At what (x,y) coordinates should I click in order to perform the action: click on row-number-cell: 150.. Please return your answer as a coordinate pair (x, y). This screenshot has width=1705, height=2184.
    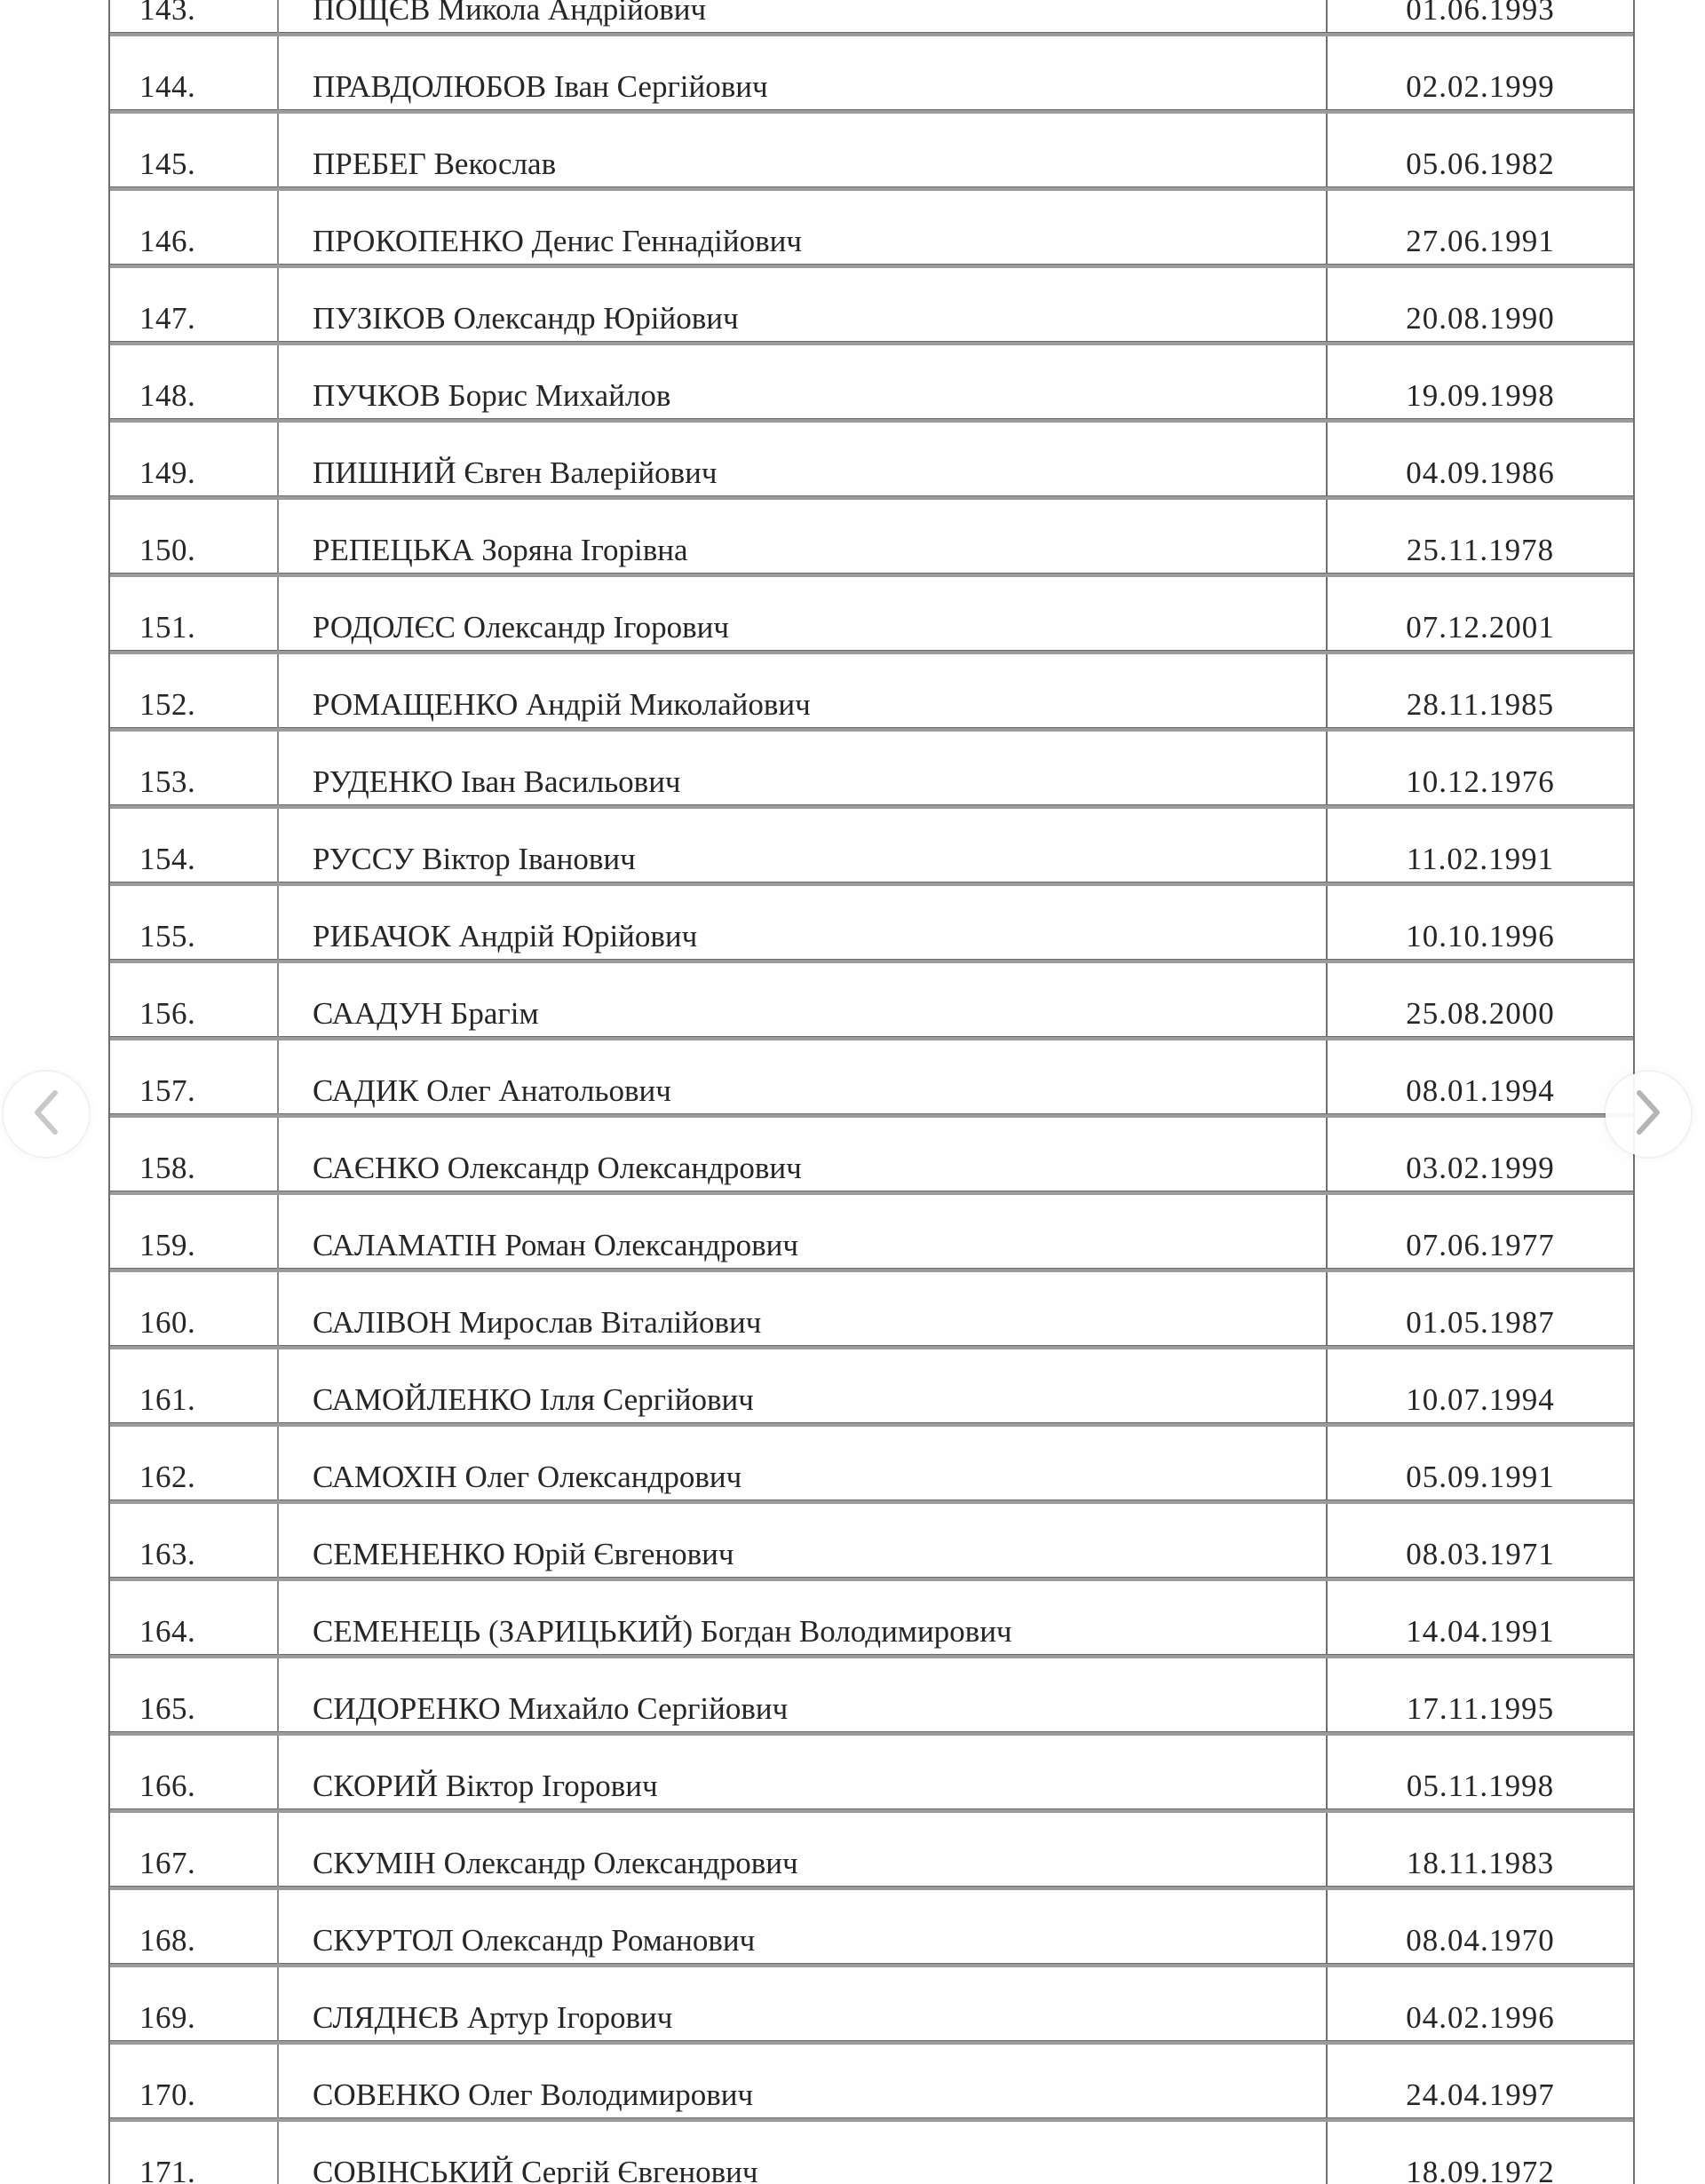
    Looking at the image, I should click on (168, 550).